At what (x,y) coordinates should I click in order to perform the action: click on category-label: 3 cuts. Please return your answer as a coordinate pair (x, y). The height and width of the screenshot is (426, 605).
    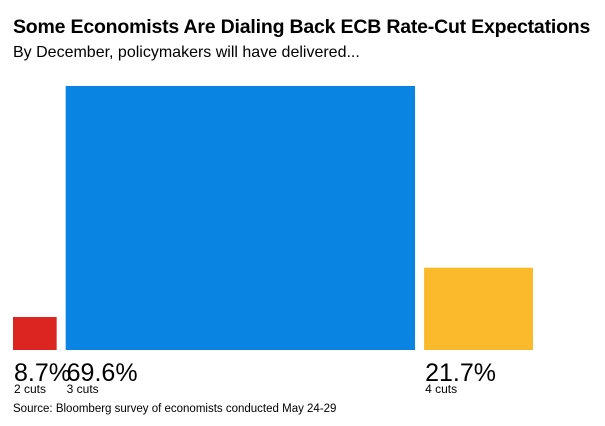
    Looking at the image, I should click on (83, 389).